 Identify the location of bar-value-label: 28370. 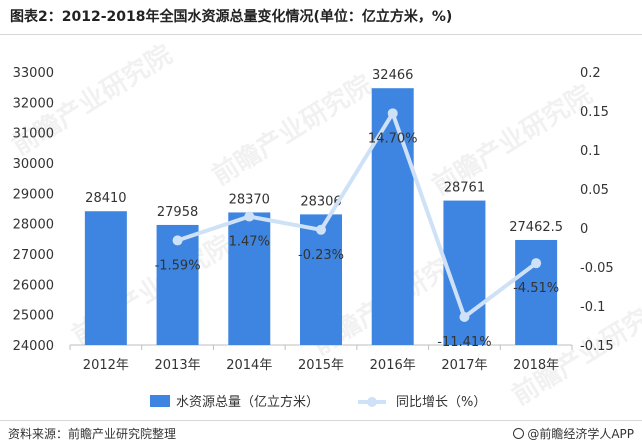
(249, 199).